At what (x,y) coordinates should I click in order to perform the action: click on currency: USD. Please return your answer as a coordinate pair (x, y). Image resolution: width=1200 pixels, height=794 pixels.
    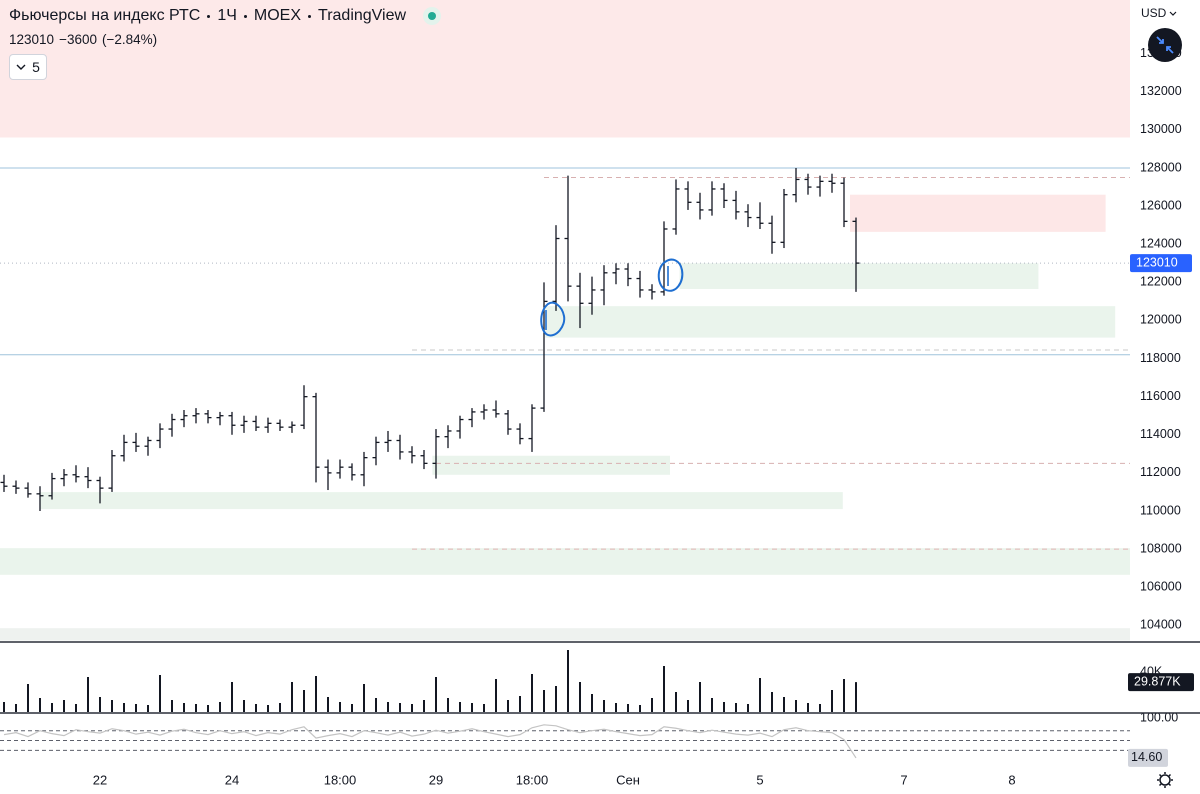
    Looking at the image, I should click on (1154, 13).